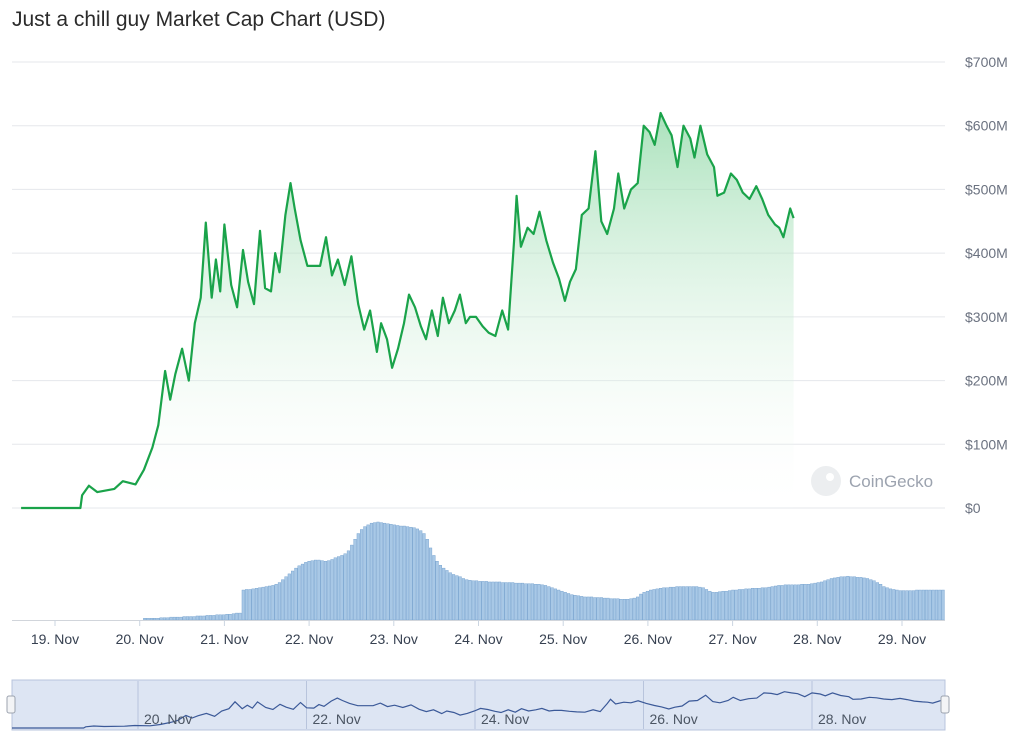 The width and height of the screenshot is (1024, 748). Describe the element at coordinates (986, 317) in the screenshot. I see `y-tick-label: $300M` at that location.